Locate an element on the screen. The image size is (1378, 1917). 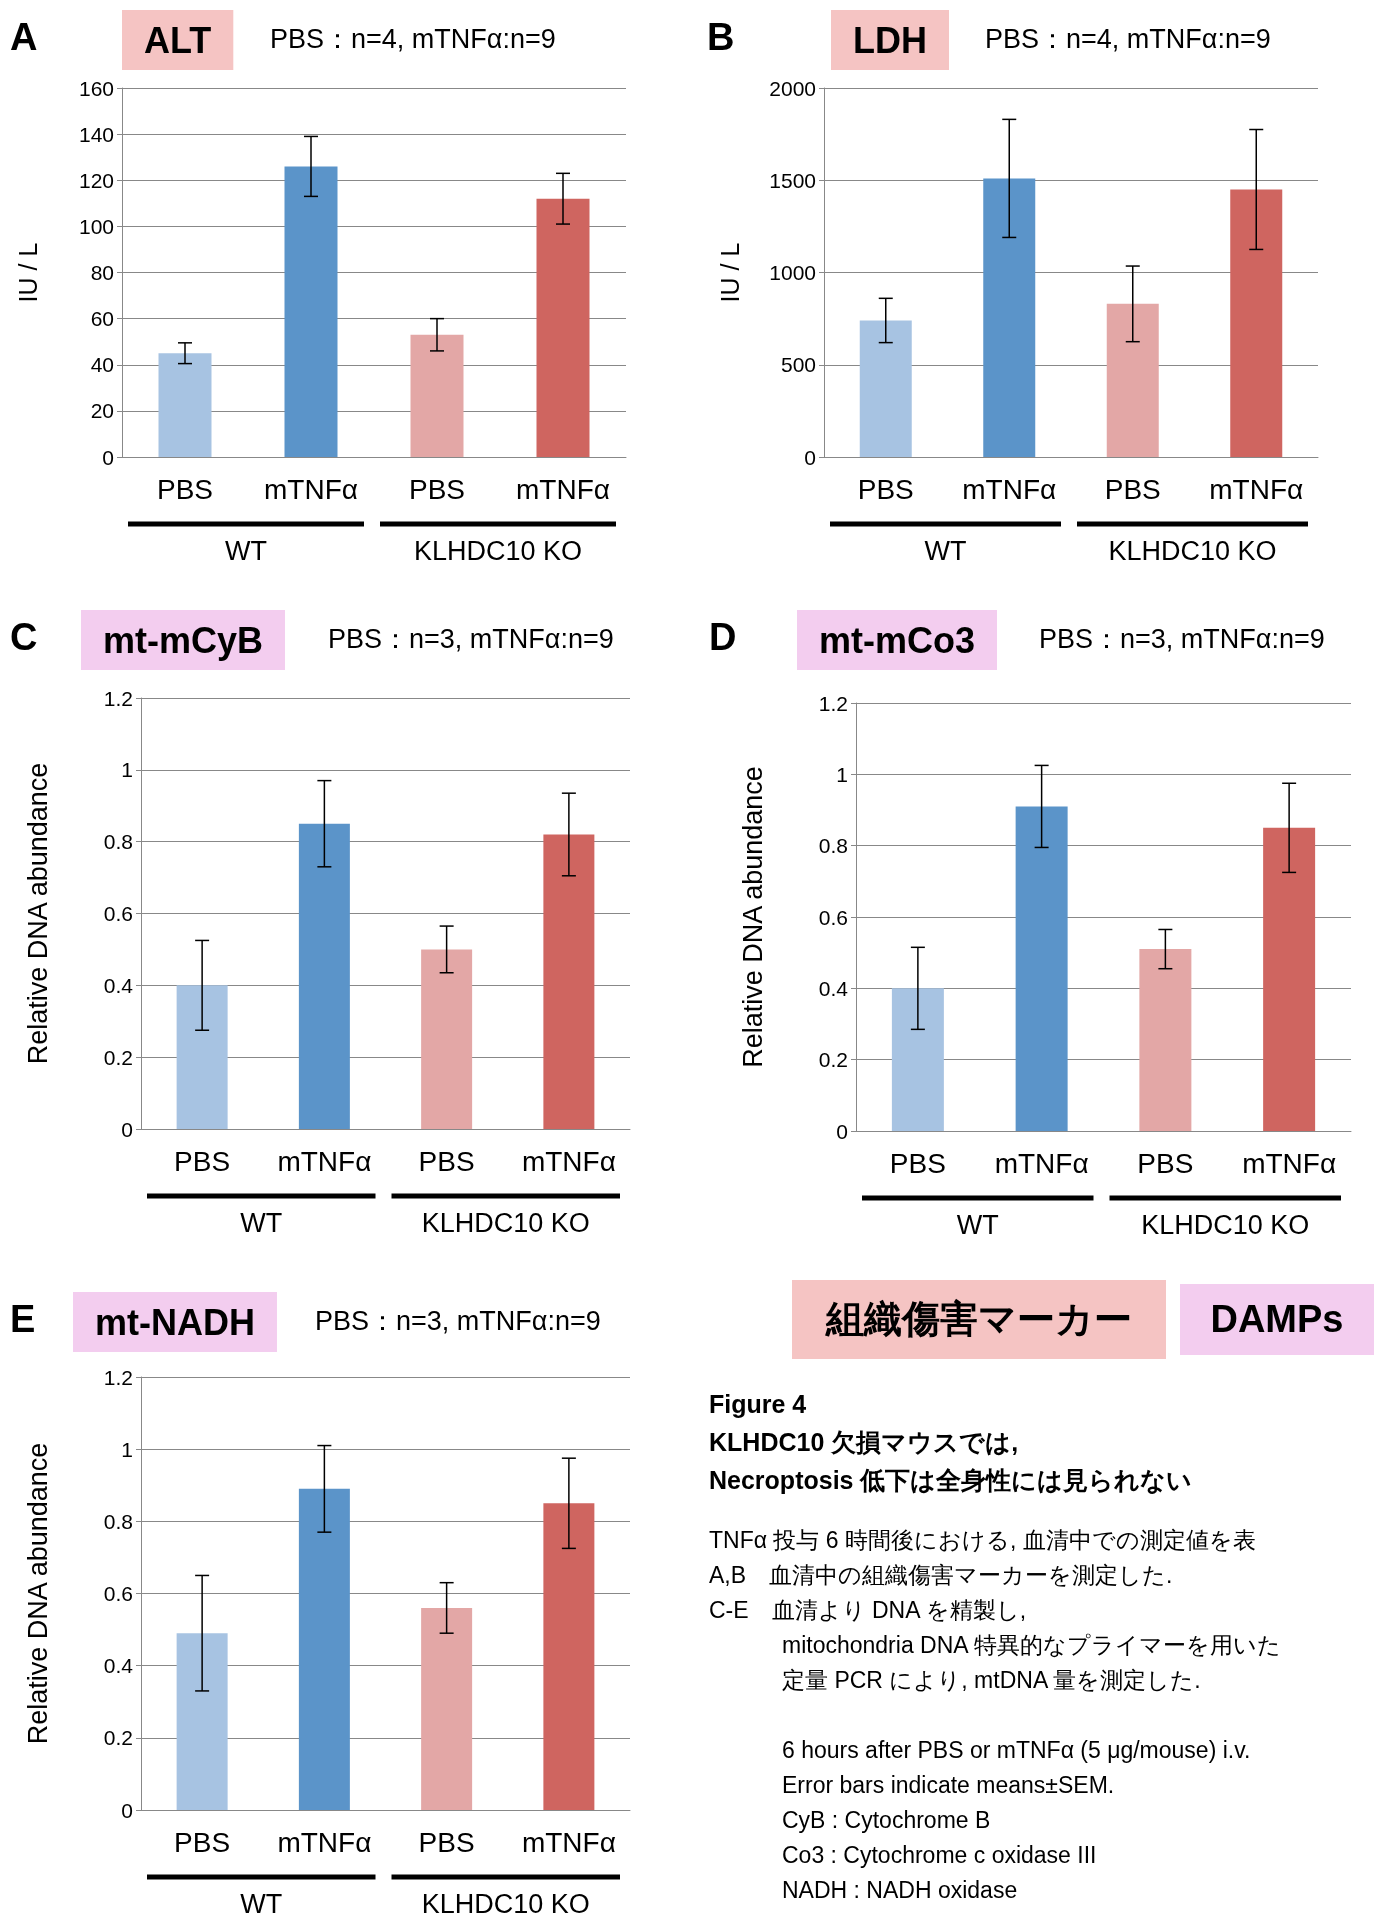
y-tick-label: 80 is located at coordinates (102, 272).